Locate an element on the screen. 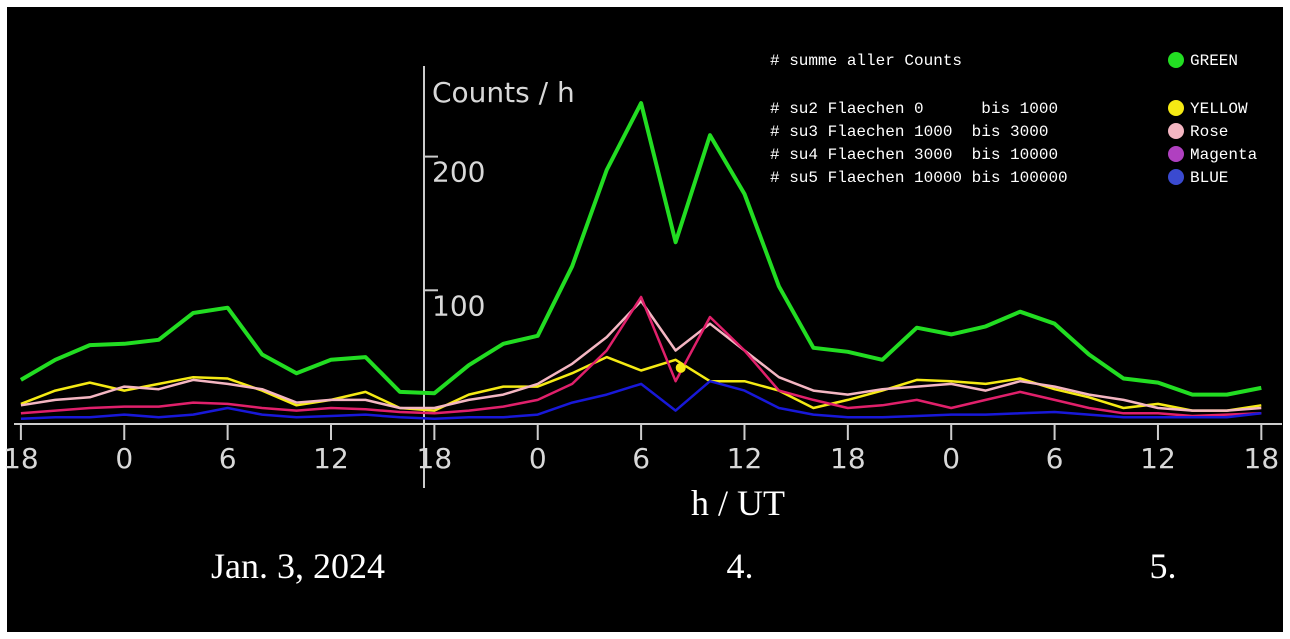 The width and height of the screenshot is (1290, 639). date-label: Jan. 3, 2024 is located at coordinates (298, 566).